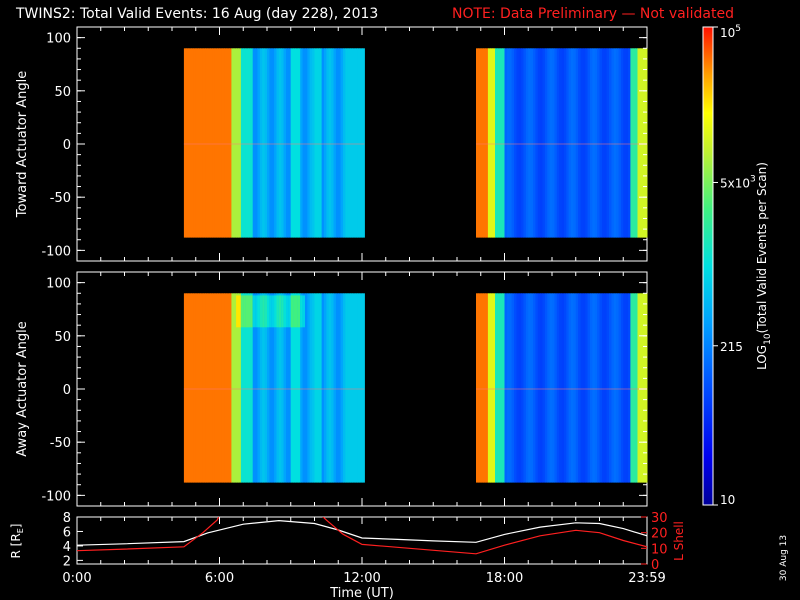 This screenshot has width=800, height=600. What do you see at coordinates (655, 565) in the screenshot?
I see `right-y-tick-label: 0` at bounding box center [655, 565].